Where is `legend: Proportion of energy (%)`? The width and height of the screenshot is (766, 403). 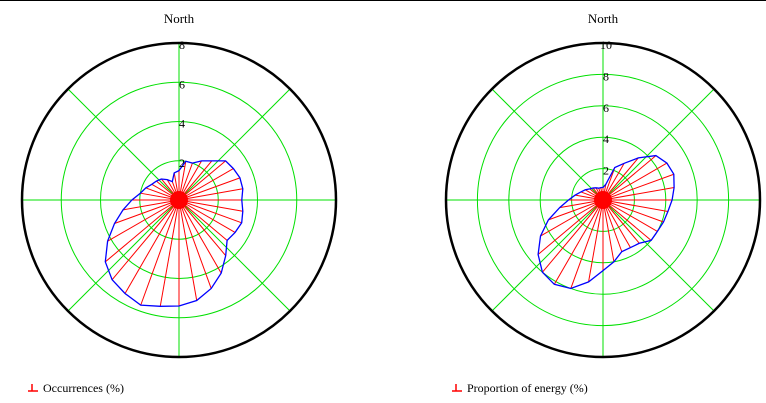
legend: Proportion of energy (%) is located at coordinates (520, 388).